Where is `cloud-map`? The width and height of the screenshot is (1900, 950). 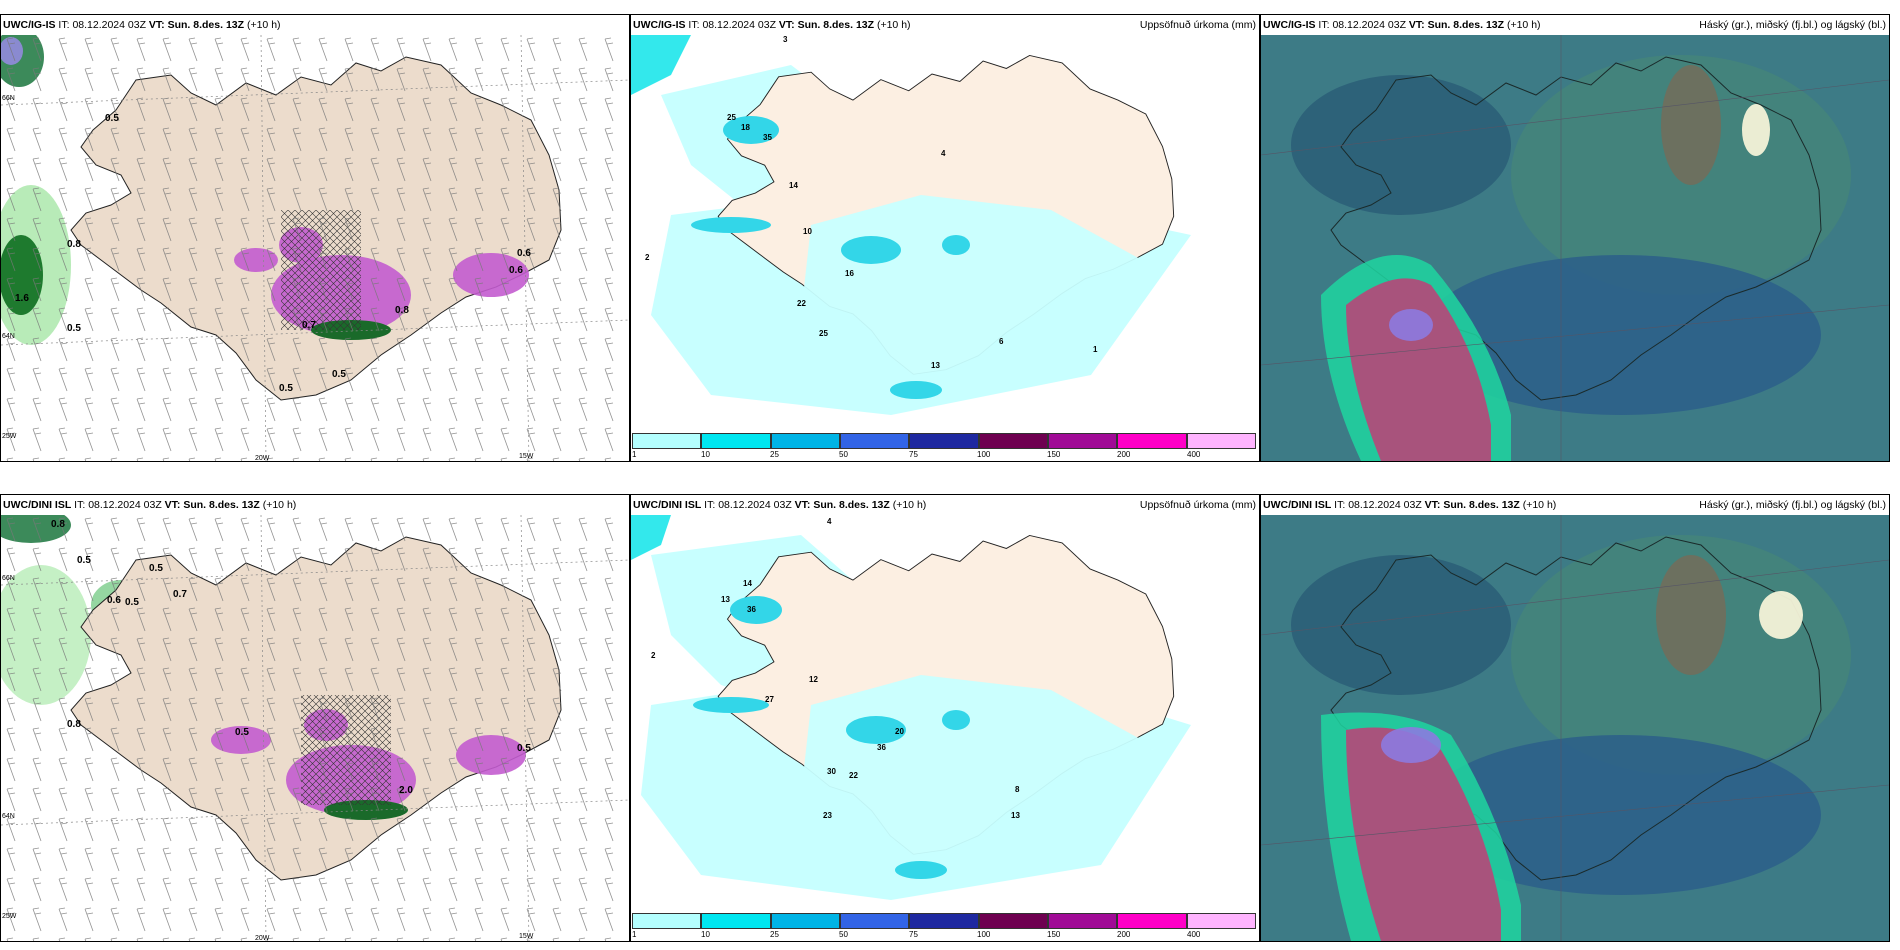
cloud-map is located at coordinates (1575, 248).